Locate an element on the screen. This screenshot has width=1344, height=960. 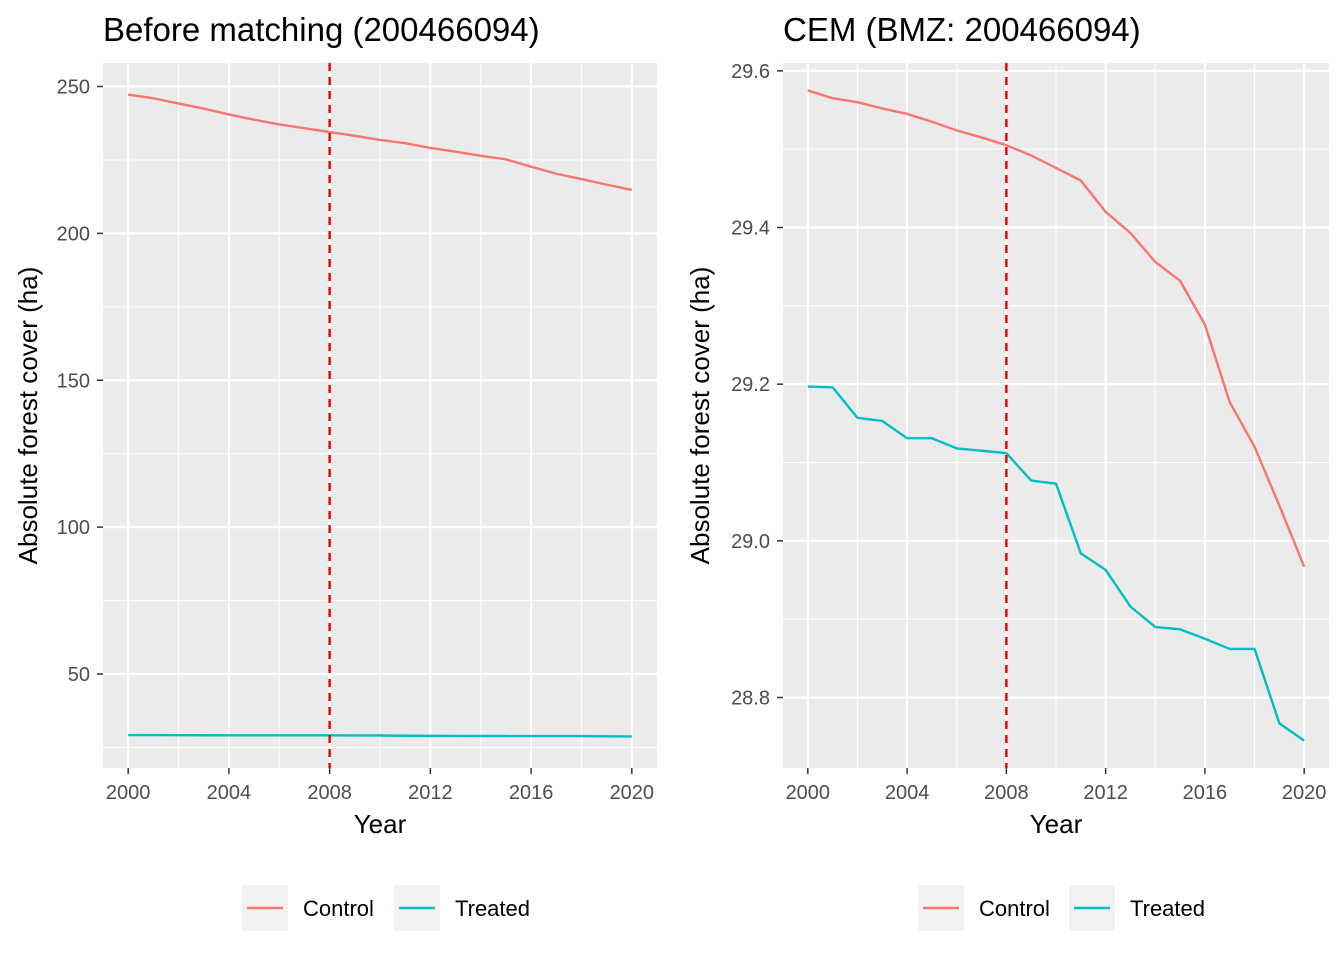
y-tick-label: 29.6 is located at coordinates (750, 72).